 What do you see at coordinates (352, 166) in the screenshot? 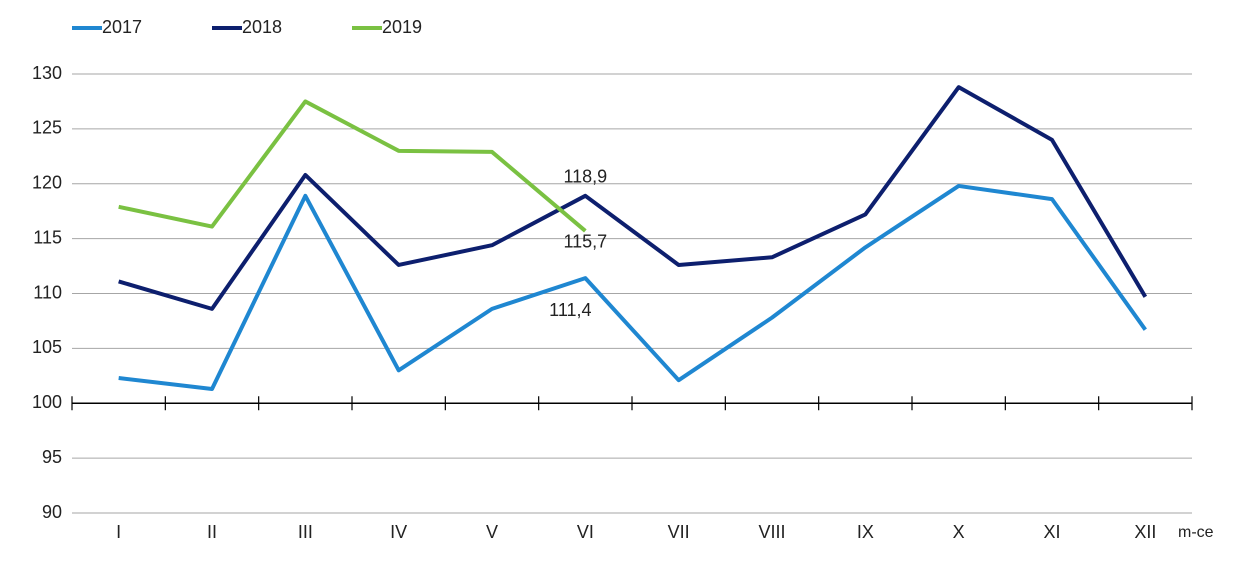
I see `series-line` at bounding box center [352, 166].